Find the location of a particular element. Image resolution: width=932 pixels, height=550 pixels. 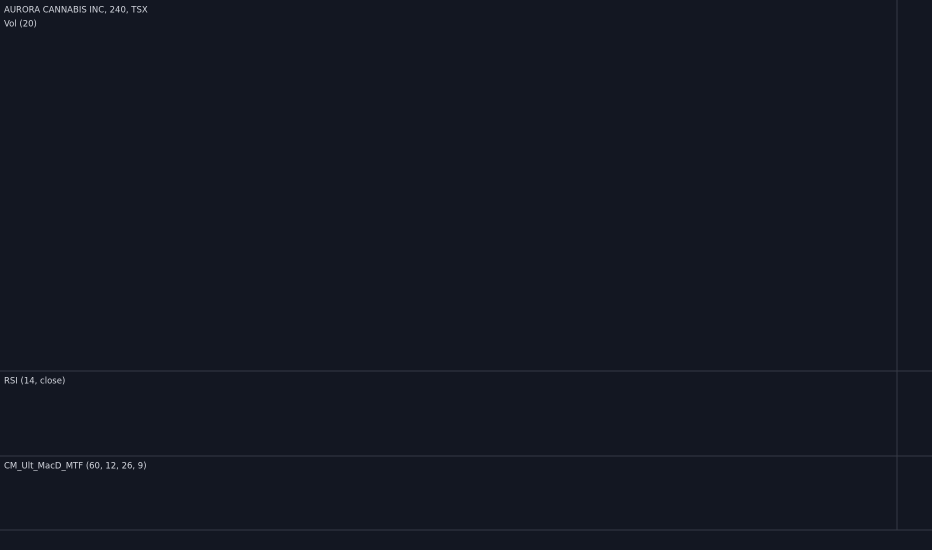

macd-legend: CM_Ult_MacD_MTF (60, 12, 26, 9) is located at coordinates (75, 467).